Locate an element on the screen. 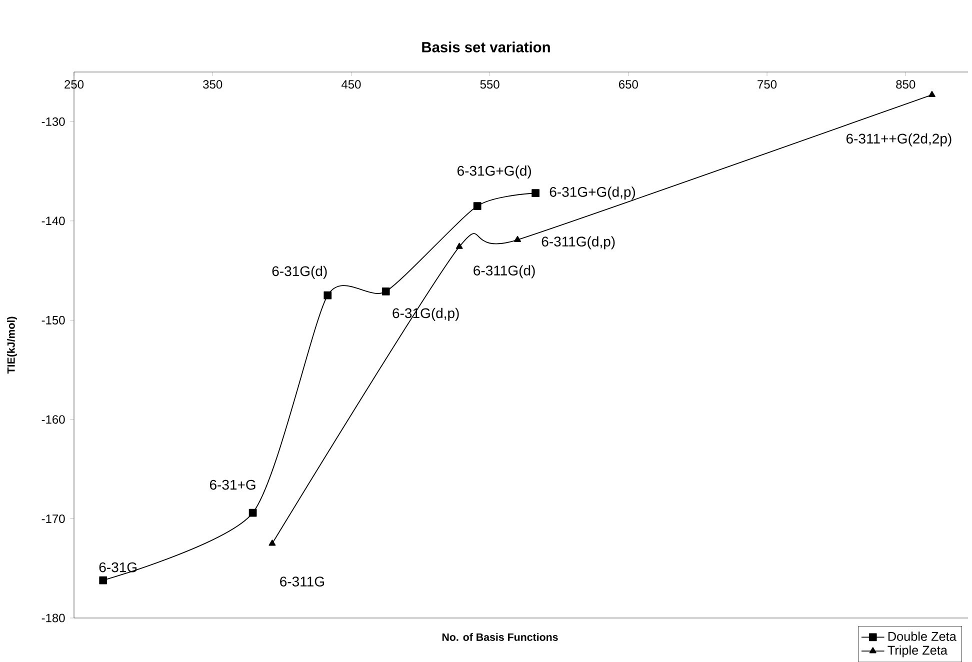  y-tick-label: -160 is located at coordinates (53, 419).